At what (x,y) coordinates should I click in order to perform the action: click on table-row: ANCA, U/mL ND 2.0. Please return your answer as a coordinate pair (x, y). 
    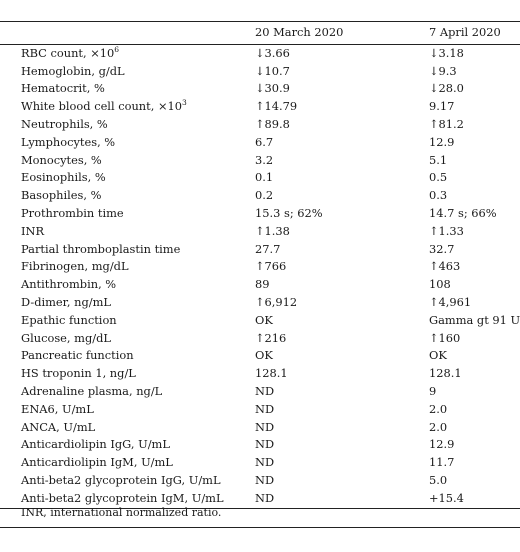
    Looking at the image, I should click on (260, 428).